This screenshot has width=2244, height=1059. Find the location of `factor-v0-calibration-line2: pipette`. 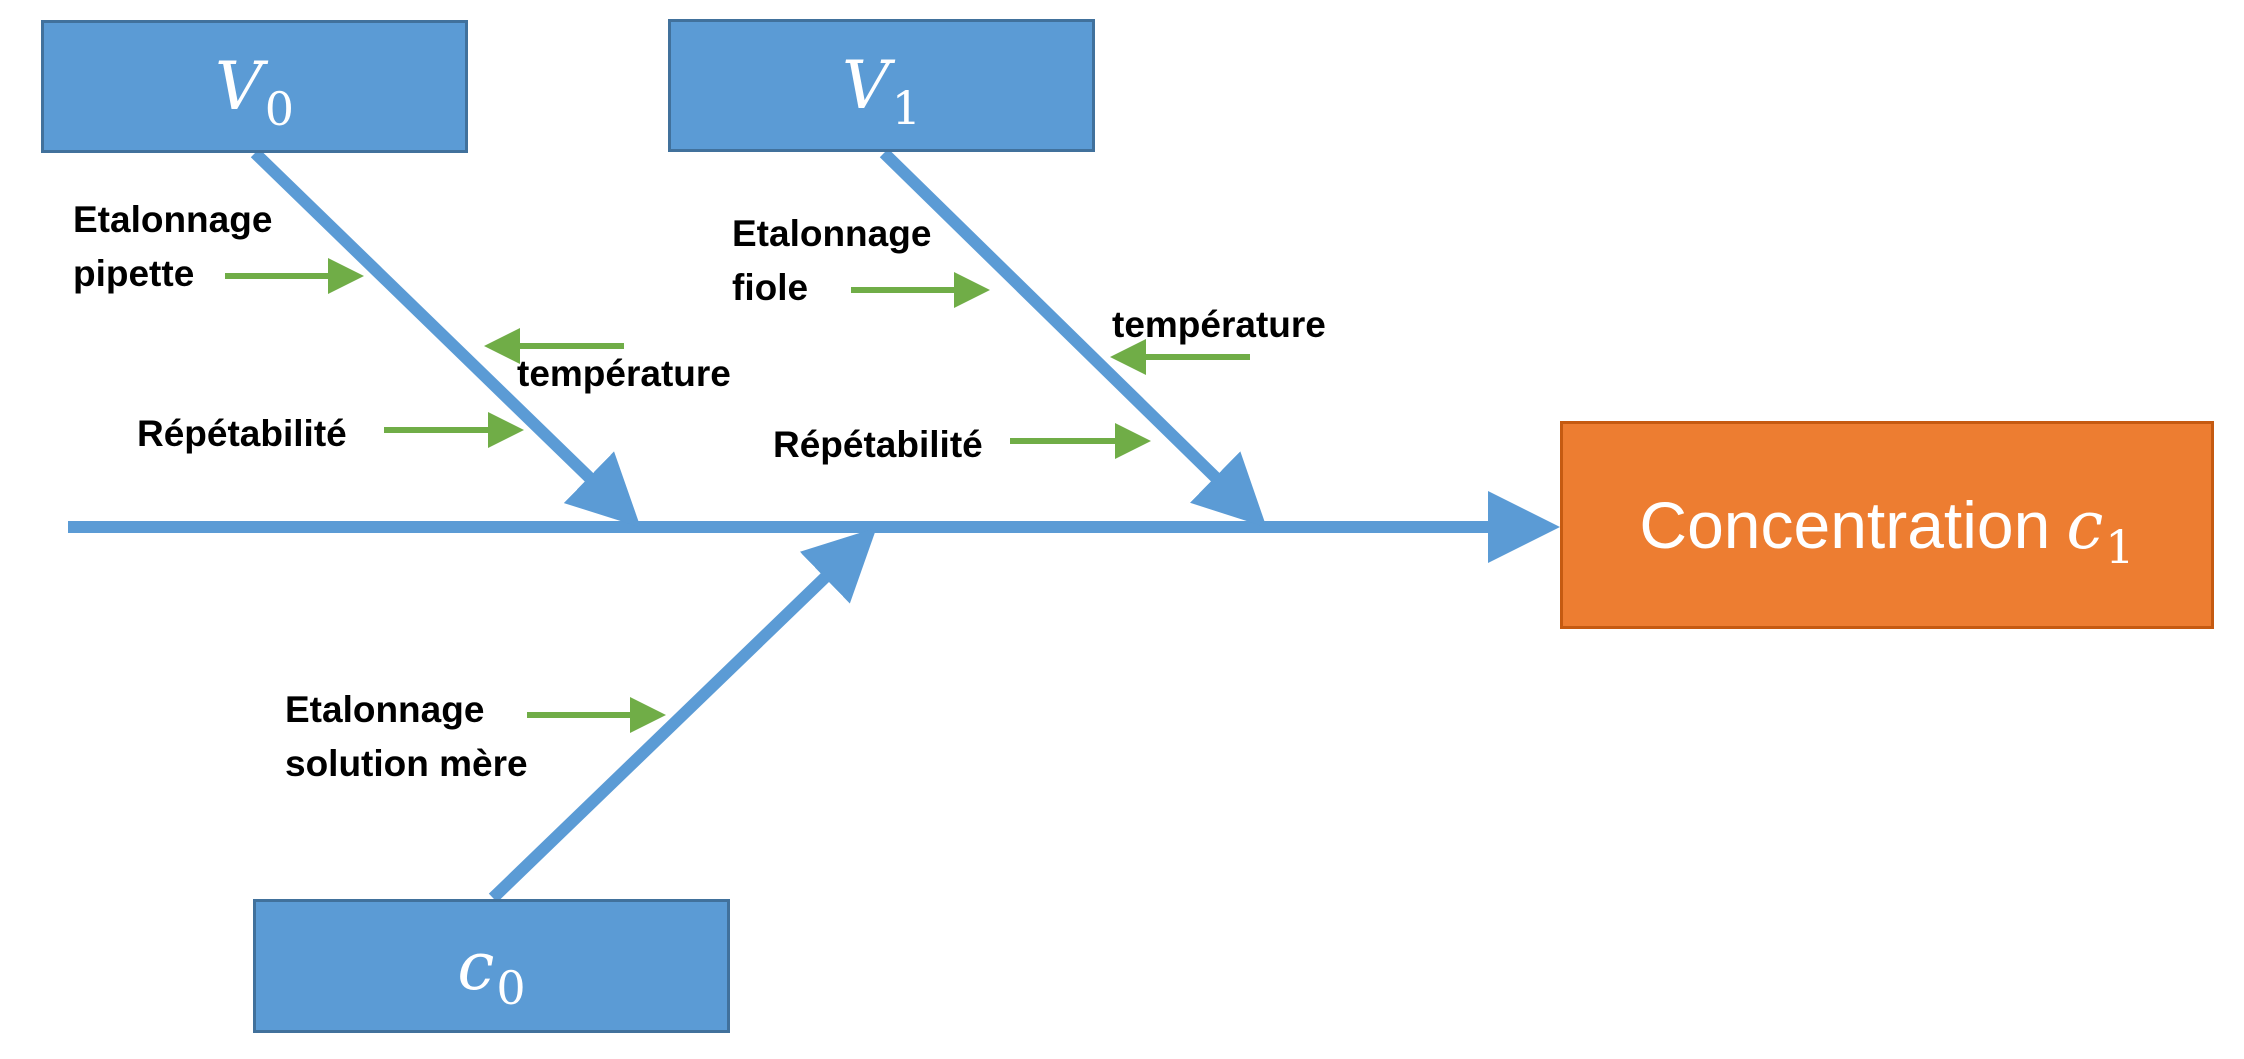

factor-v0-calibration-line2: pipette is located at coordinates (134, 273).